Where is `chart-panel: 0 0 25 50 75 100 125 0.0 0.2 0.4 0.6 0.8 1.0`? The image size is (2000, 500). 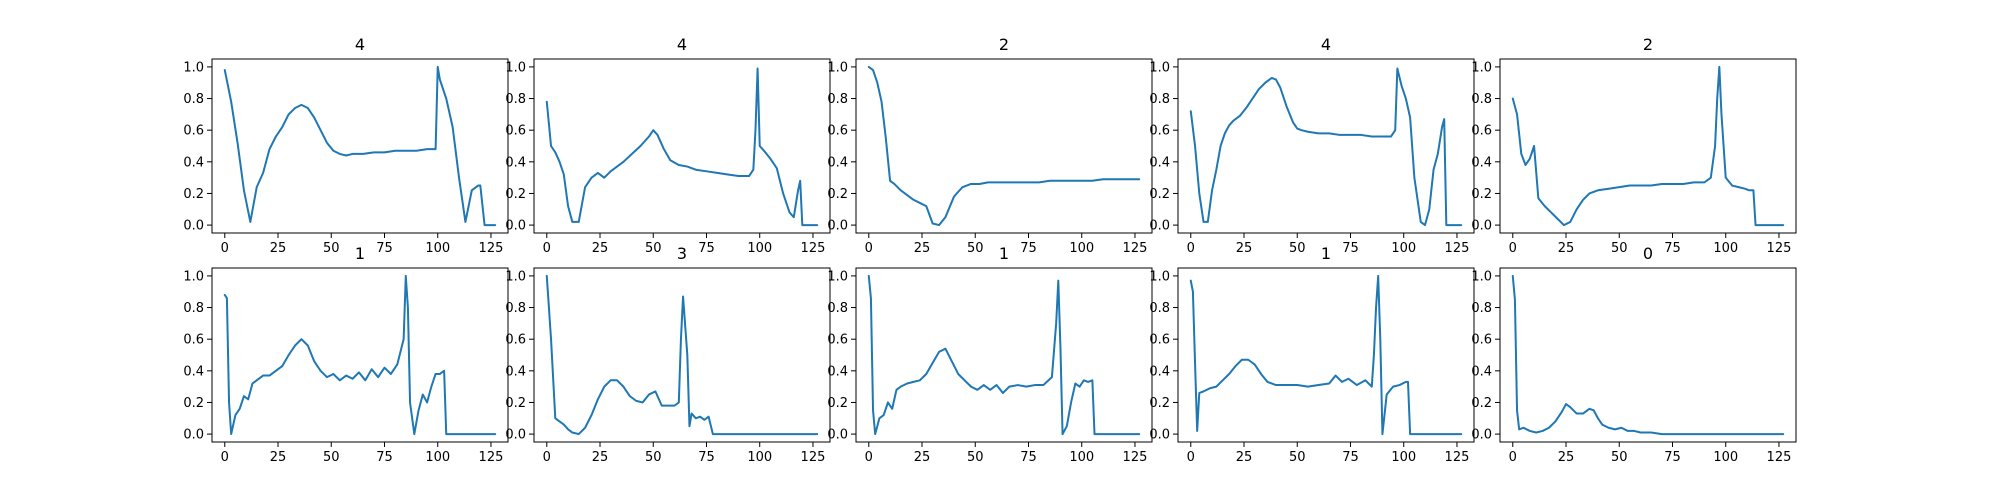 chart-panel: 0 0 25 50 75 100 125 0.0 0.2 0.4 0.6 0.8 1.0 is located at coordinates (1634, 354).